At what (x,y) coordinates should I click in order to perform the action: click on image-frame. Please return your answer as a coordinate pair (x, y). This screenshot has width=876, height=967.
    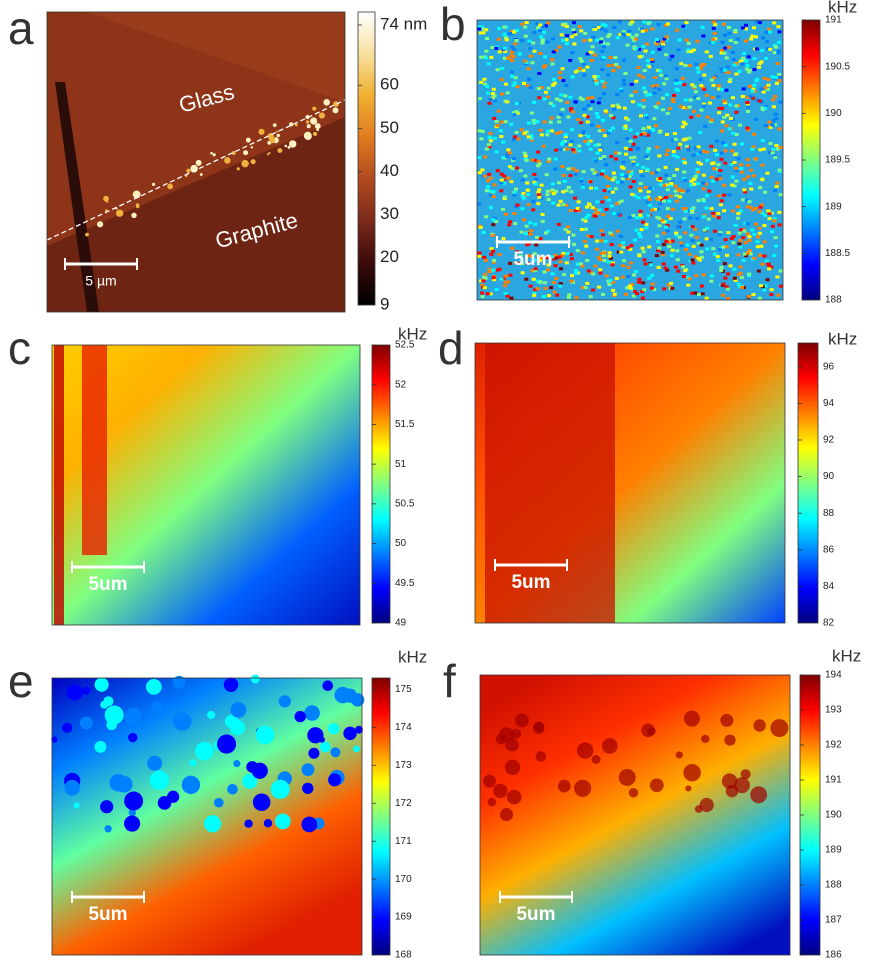
    Looking at the image, I should click on (206, 485).